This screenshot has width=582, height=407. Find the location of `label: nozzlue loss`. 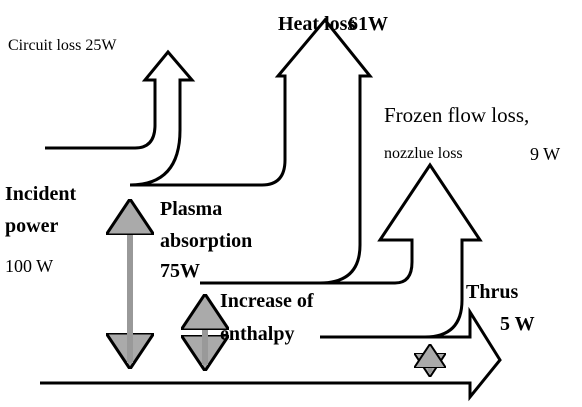

label: nozzlue loss is located at coordinates (423, 153).